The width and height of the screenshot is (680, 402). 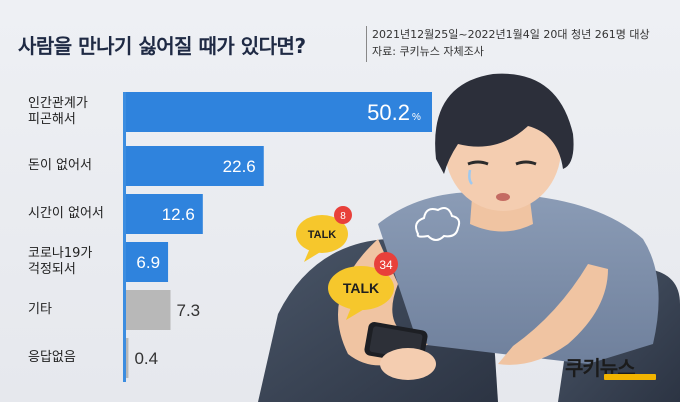 I want to click on talk-bubble-small: TALK 8, so click(x=324, y=234).